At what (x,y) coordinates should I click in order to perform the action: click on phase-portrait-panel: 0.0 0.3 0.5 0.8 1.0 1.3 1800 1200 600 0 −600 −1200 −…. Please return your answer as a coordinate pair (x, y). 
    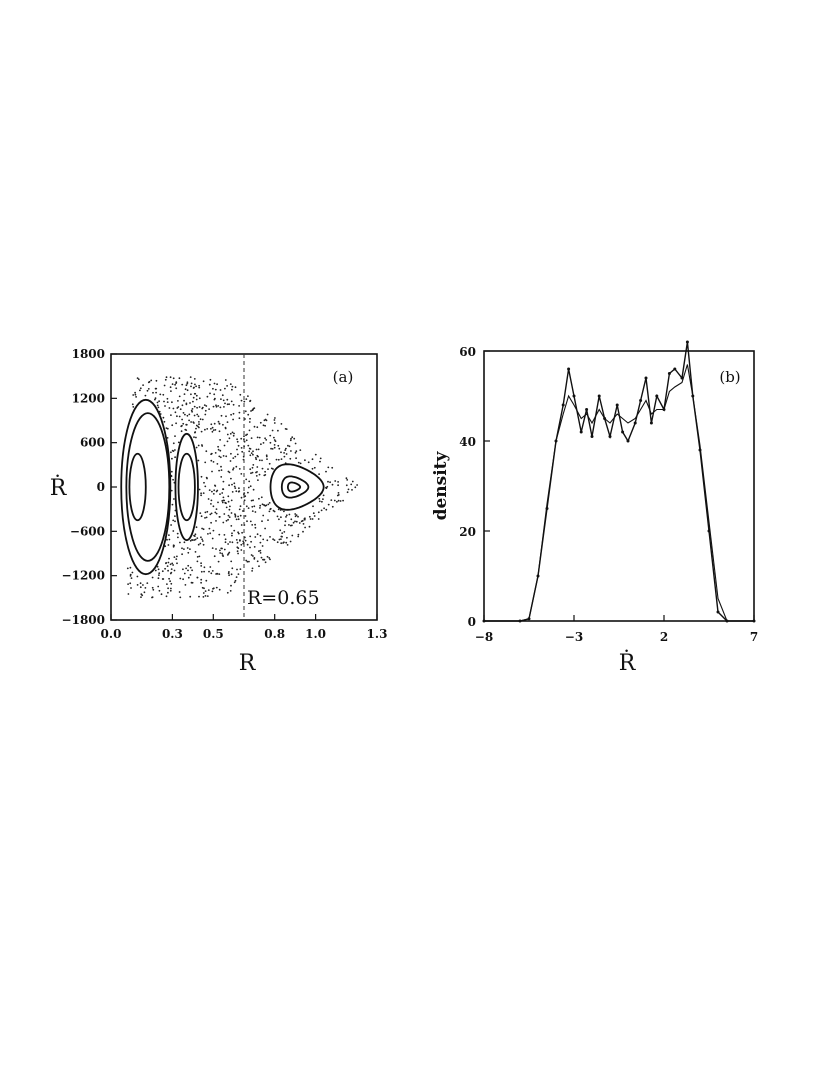
    Looking at the image, I should click on (219, 511).